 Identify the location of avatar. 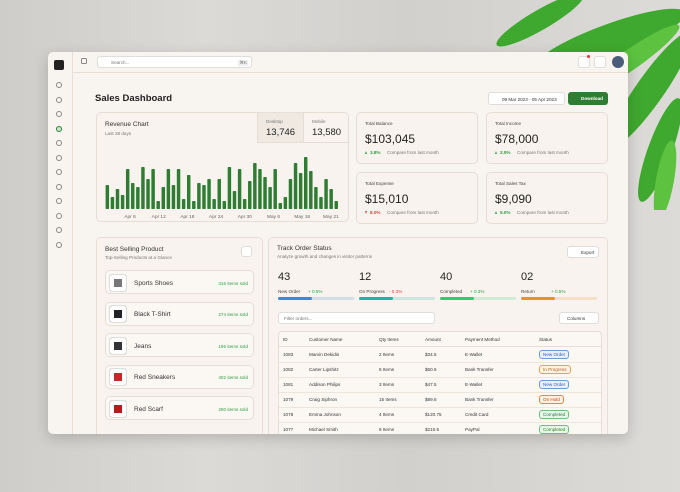
(618, 62).